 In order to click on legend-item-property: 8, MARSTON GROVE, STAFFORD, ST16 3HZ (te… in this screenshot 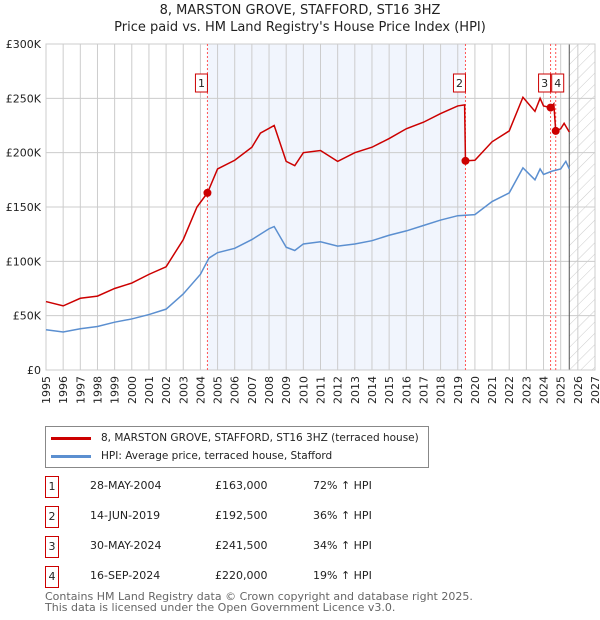, I will do `click(235, 438)`.